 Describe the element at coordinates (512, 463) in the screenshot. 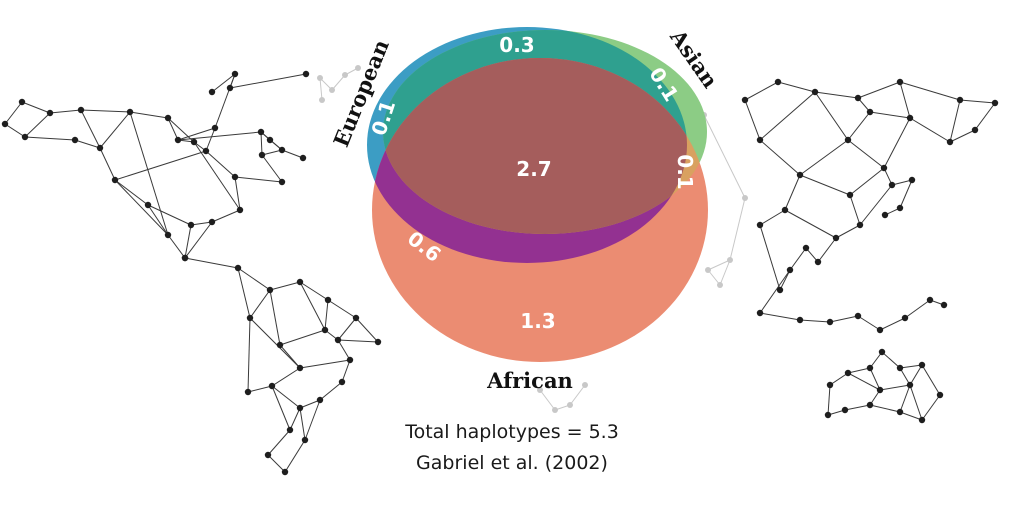

I see `citation-caption: Gabriel et al. (2002)` at that location.